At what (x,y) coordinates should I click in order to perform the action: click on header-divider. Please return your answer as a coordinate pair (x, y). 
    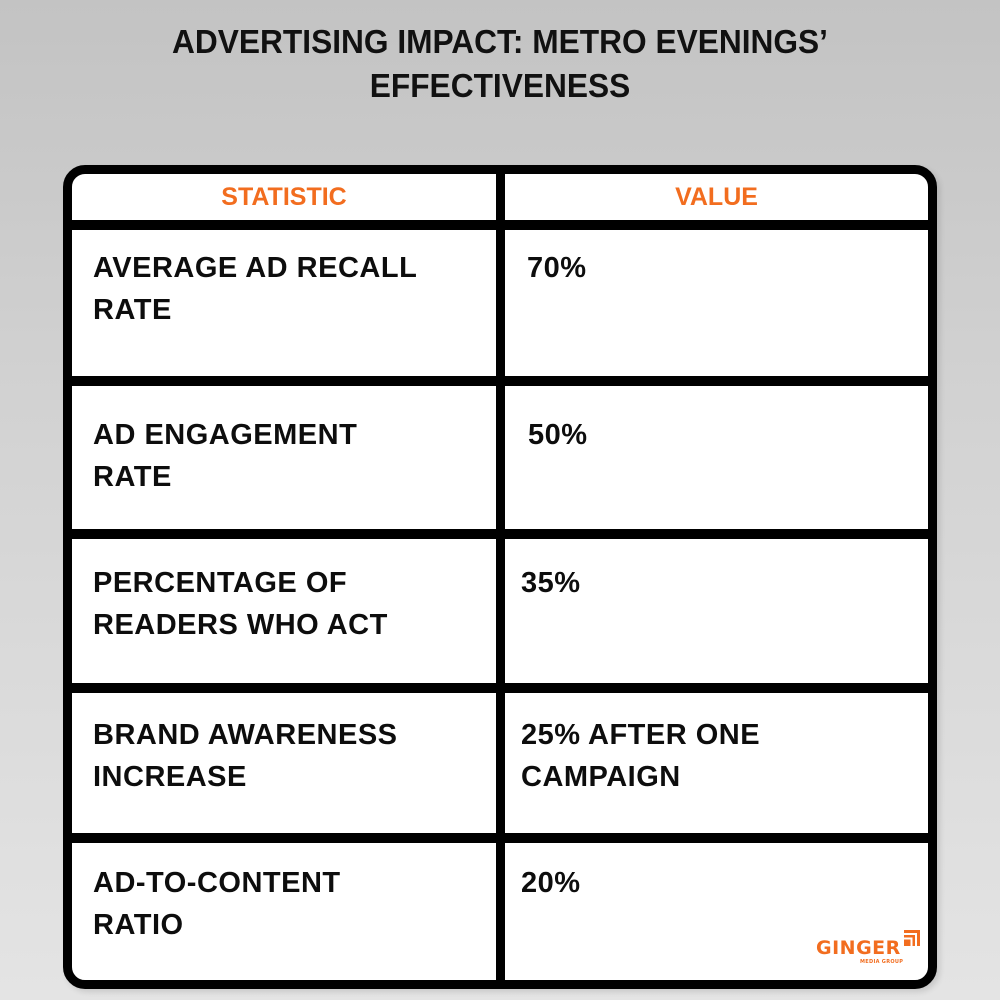
    Looking at the image, I should click on (500, 225).